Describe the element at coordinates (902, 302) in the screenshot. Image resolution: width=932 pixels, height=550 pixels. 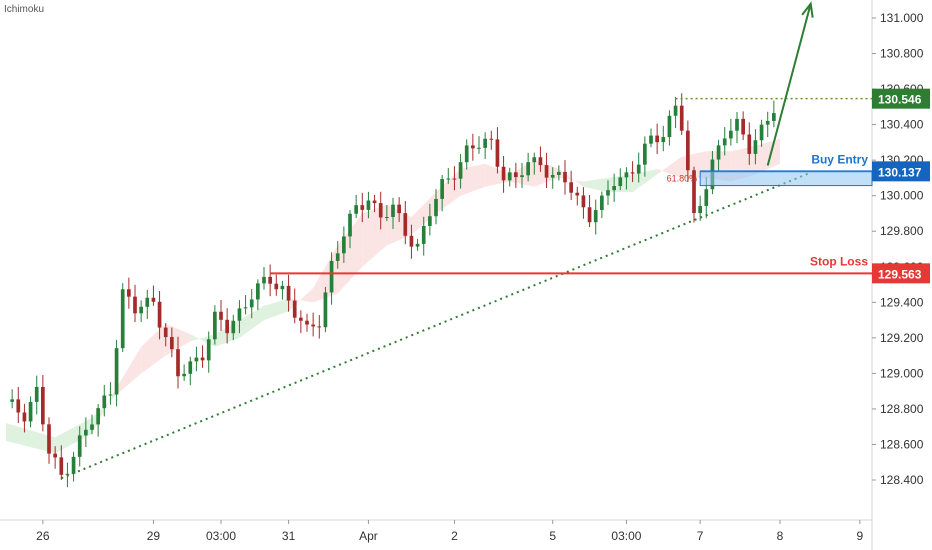
I see `price-tick-label: 129.400` at that location.